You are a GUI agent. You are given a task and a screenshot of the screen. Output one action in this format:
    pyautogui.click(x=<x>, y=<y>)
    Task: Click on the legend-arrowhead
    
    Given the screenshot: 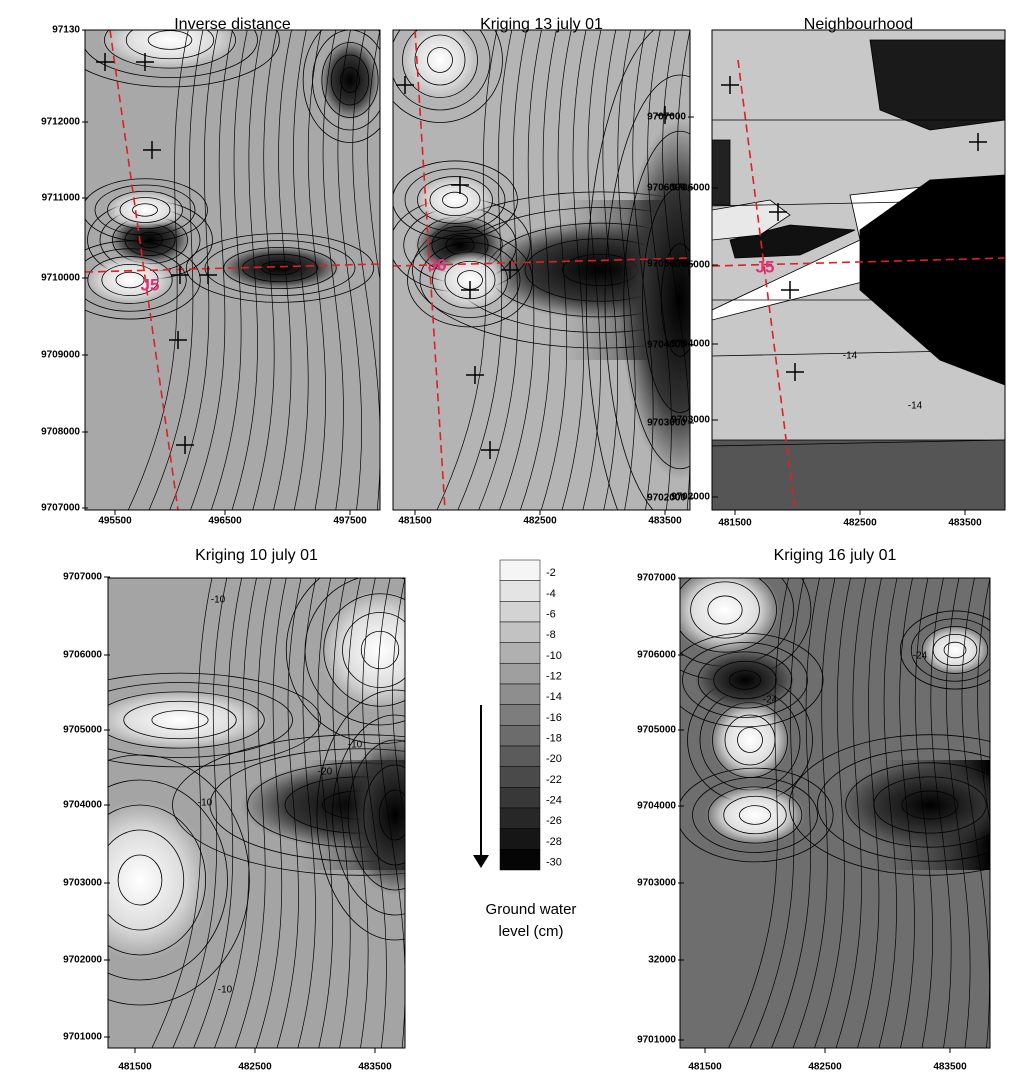 What is the action you would take?
    pyautogui.click(x=481, y=861)
    